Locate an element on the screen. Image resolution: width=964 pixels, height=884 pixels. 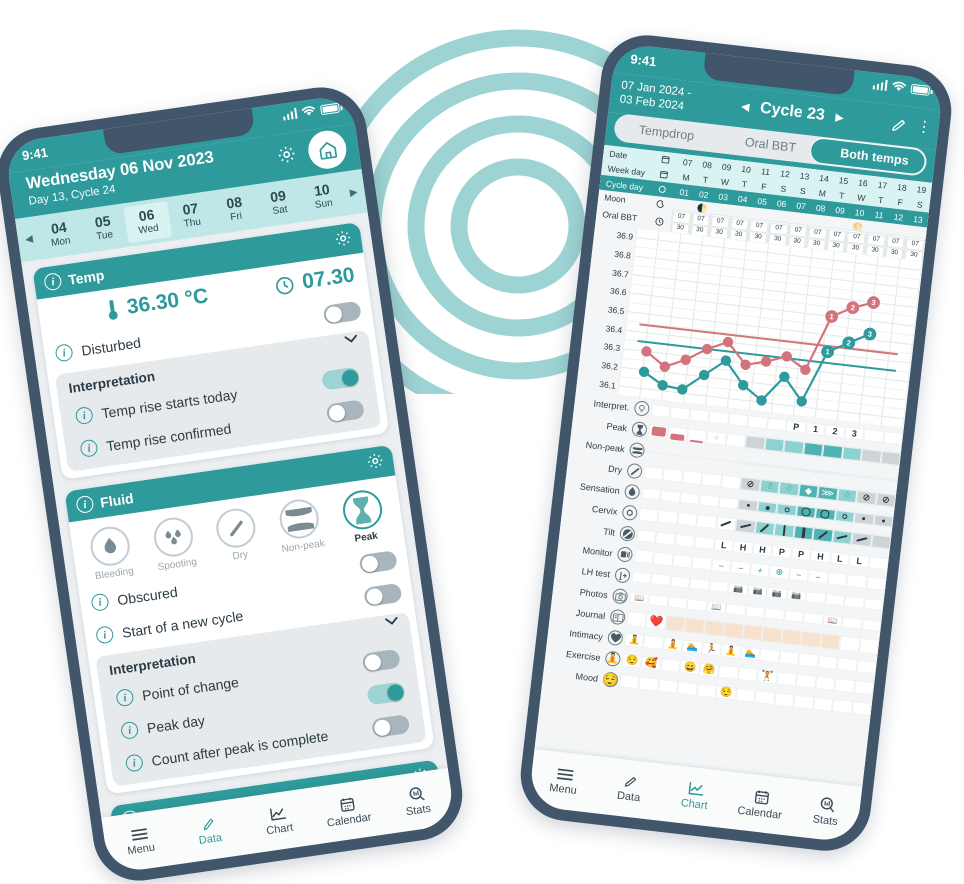
grid-cell-3-11: ⊘ is located at coordinates (866, 498).